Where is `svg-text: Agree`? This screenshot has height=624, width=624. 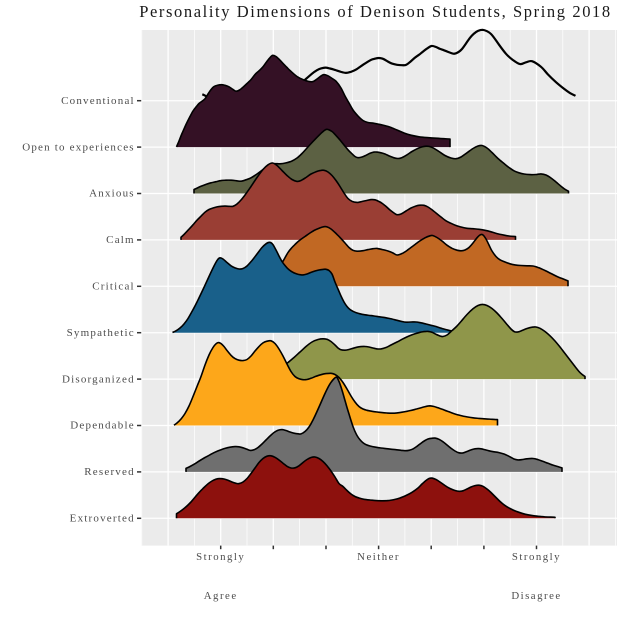 svg-text: Agree is located at coordinates (221, 596).